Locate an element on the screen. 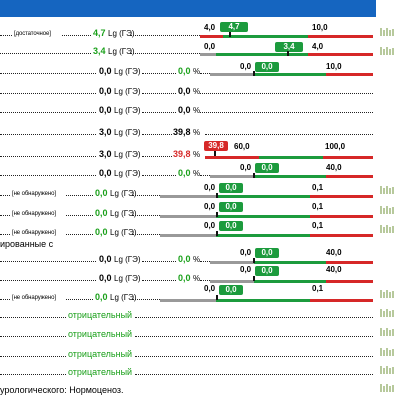  result-row: 0,0 Lg (ГЭ) 0,0 % 0,0 40,0 0,0 is located at coordinates (200, 256).